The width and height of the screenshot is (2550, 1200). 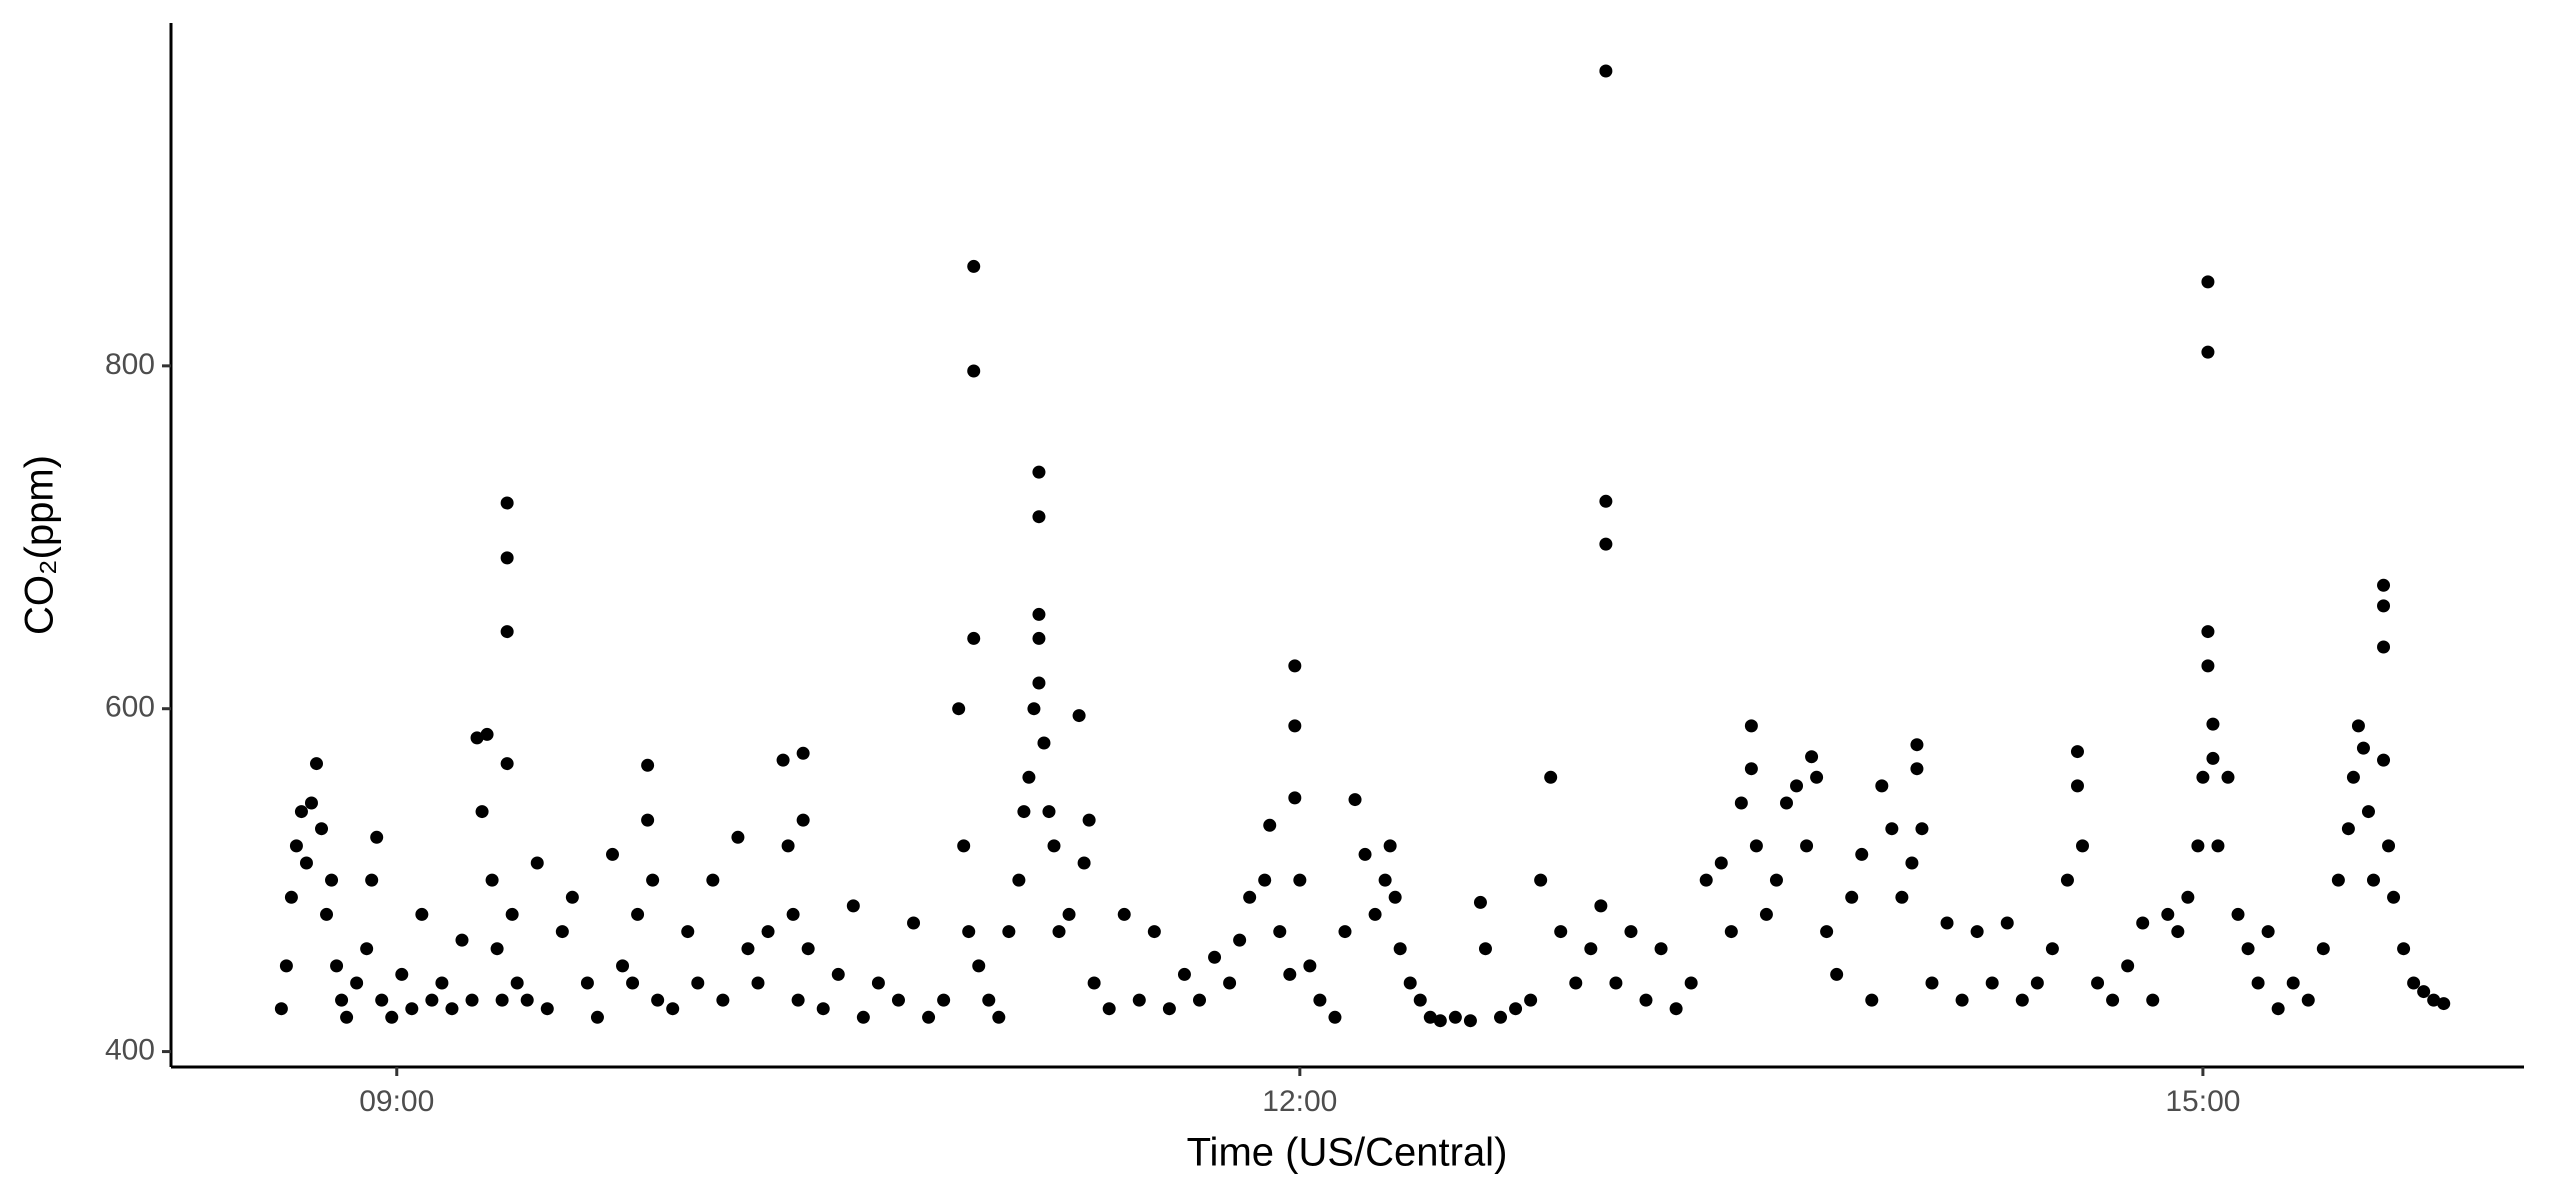 I want to click on y-axis-title: CO₂(ppm), so click(x=40, y=545).